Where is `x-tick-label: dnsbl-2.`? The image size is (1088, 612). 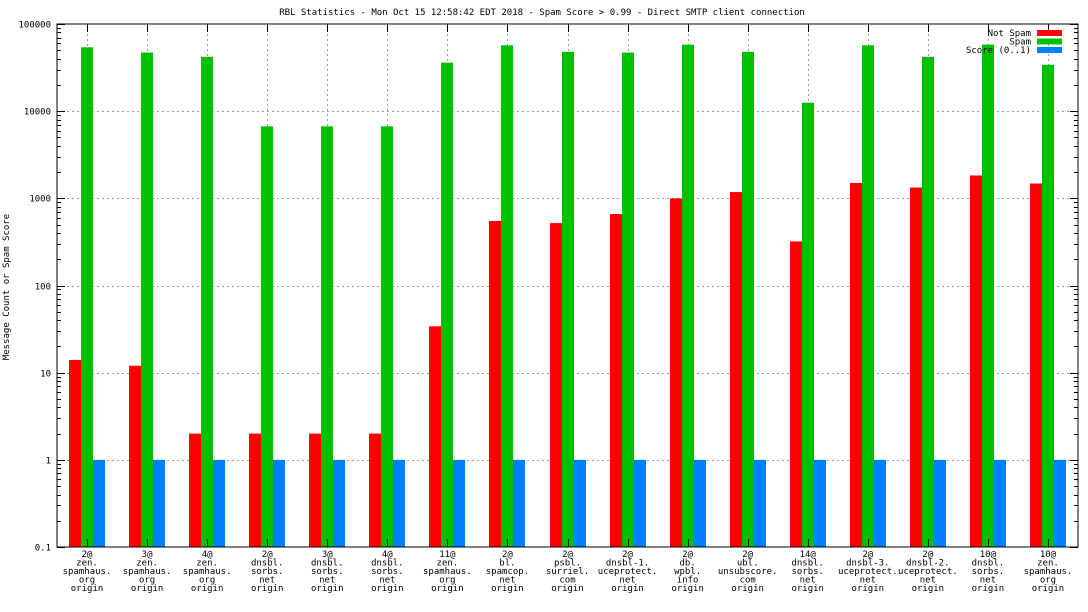 x-tick-label: dnsbl-2. is located at coordinates (927, 564).